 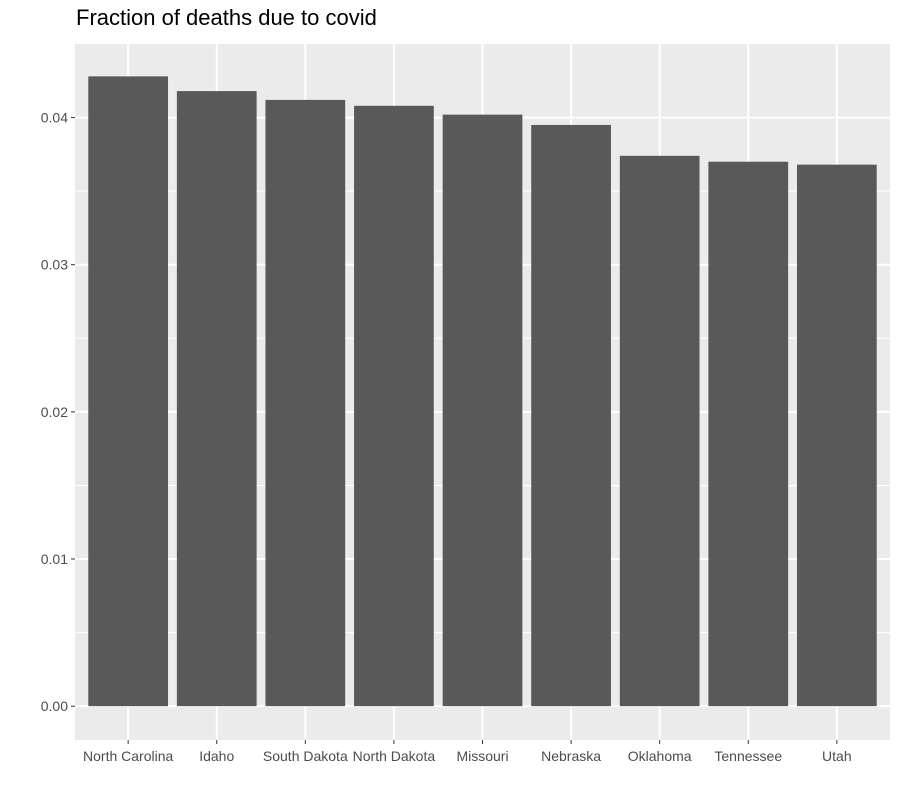 What do you see at coordinates (54, 118) in the screenshot?
I see `y-tick-label: 0.04` at bounding box center [54, 118].